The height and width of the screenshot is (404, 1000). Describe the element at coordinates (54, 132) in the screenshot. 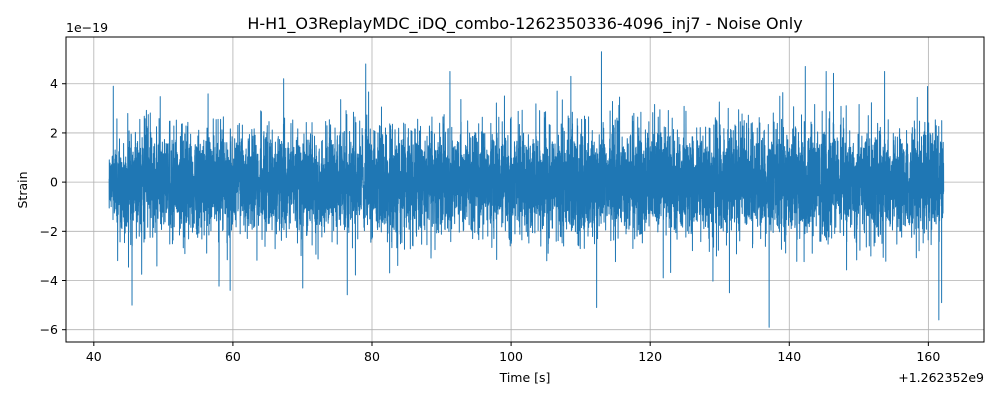

I see `y-tick-label: 2` at that location.